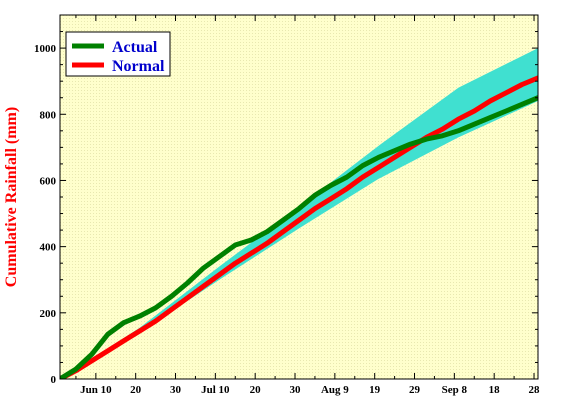 The height and width of the screenshot is (418, 573). What do you see at coordinates (375, 390) in the screenshot?
I see `x-tick-label: 19` at bounding box center [375, 390].